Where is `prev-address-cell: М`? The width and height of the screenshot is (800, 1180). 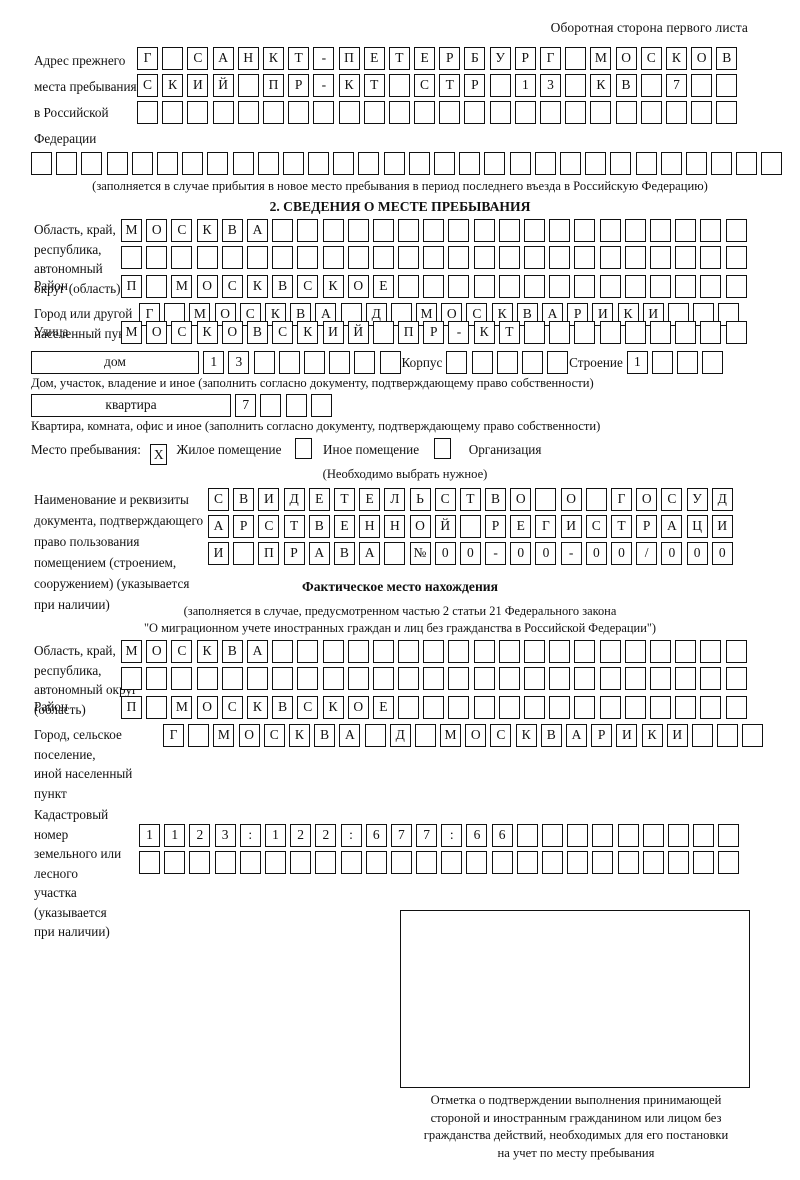
prev-address-cell: М is located at coordinates (601, 58).